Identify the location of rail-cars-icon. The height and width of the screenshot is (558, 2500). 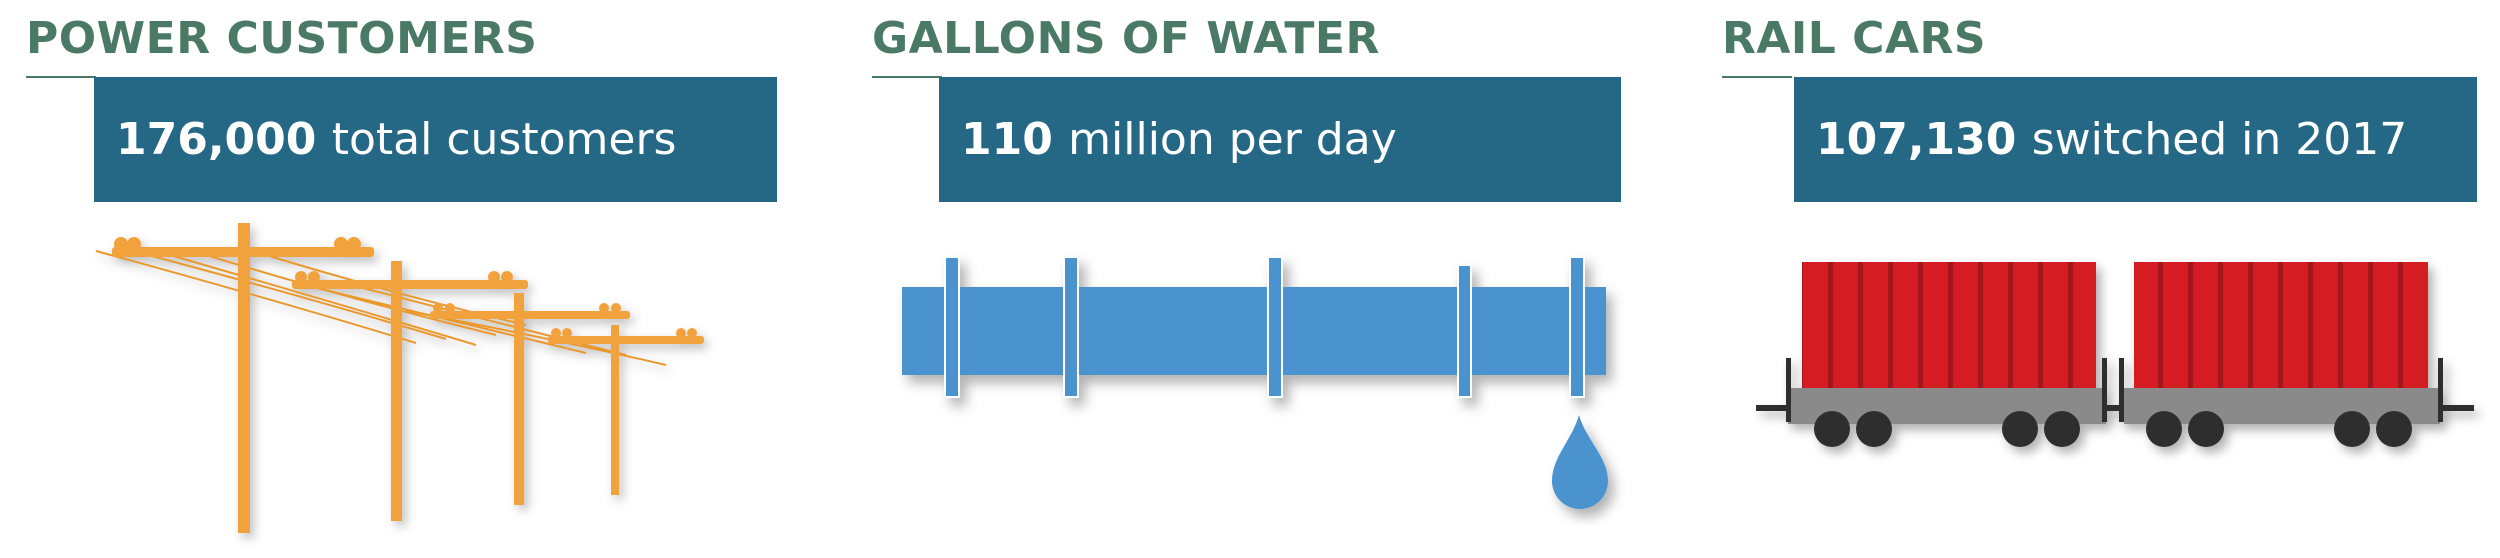
(2115, 354).